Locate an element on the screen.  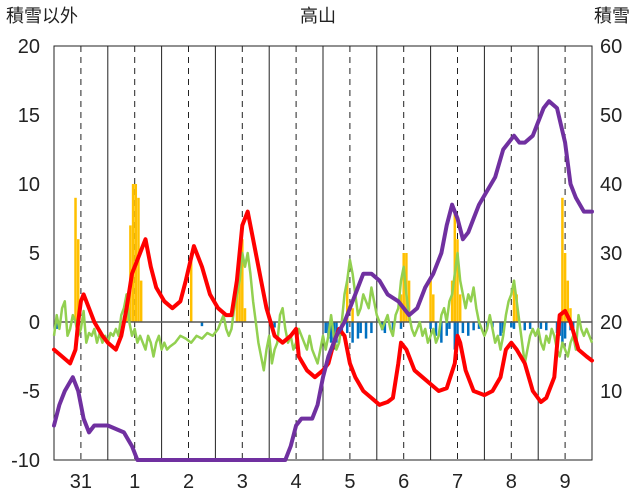
x-tick-label: 2 is located at coordinates (188, 482).